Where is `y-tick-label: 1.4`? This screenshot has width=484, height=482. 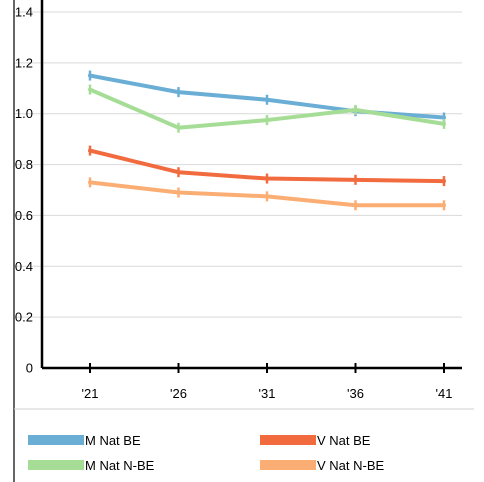
y-tick-label: 1.4 is located at coordinates (24, 12).